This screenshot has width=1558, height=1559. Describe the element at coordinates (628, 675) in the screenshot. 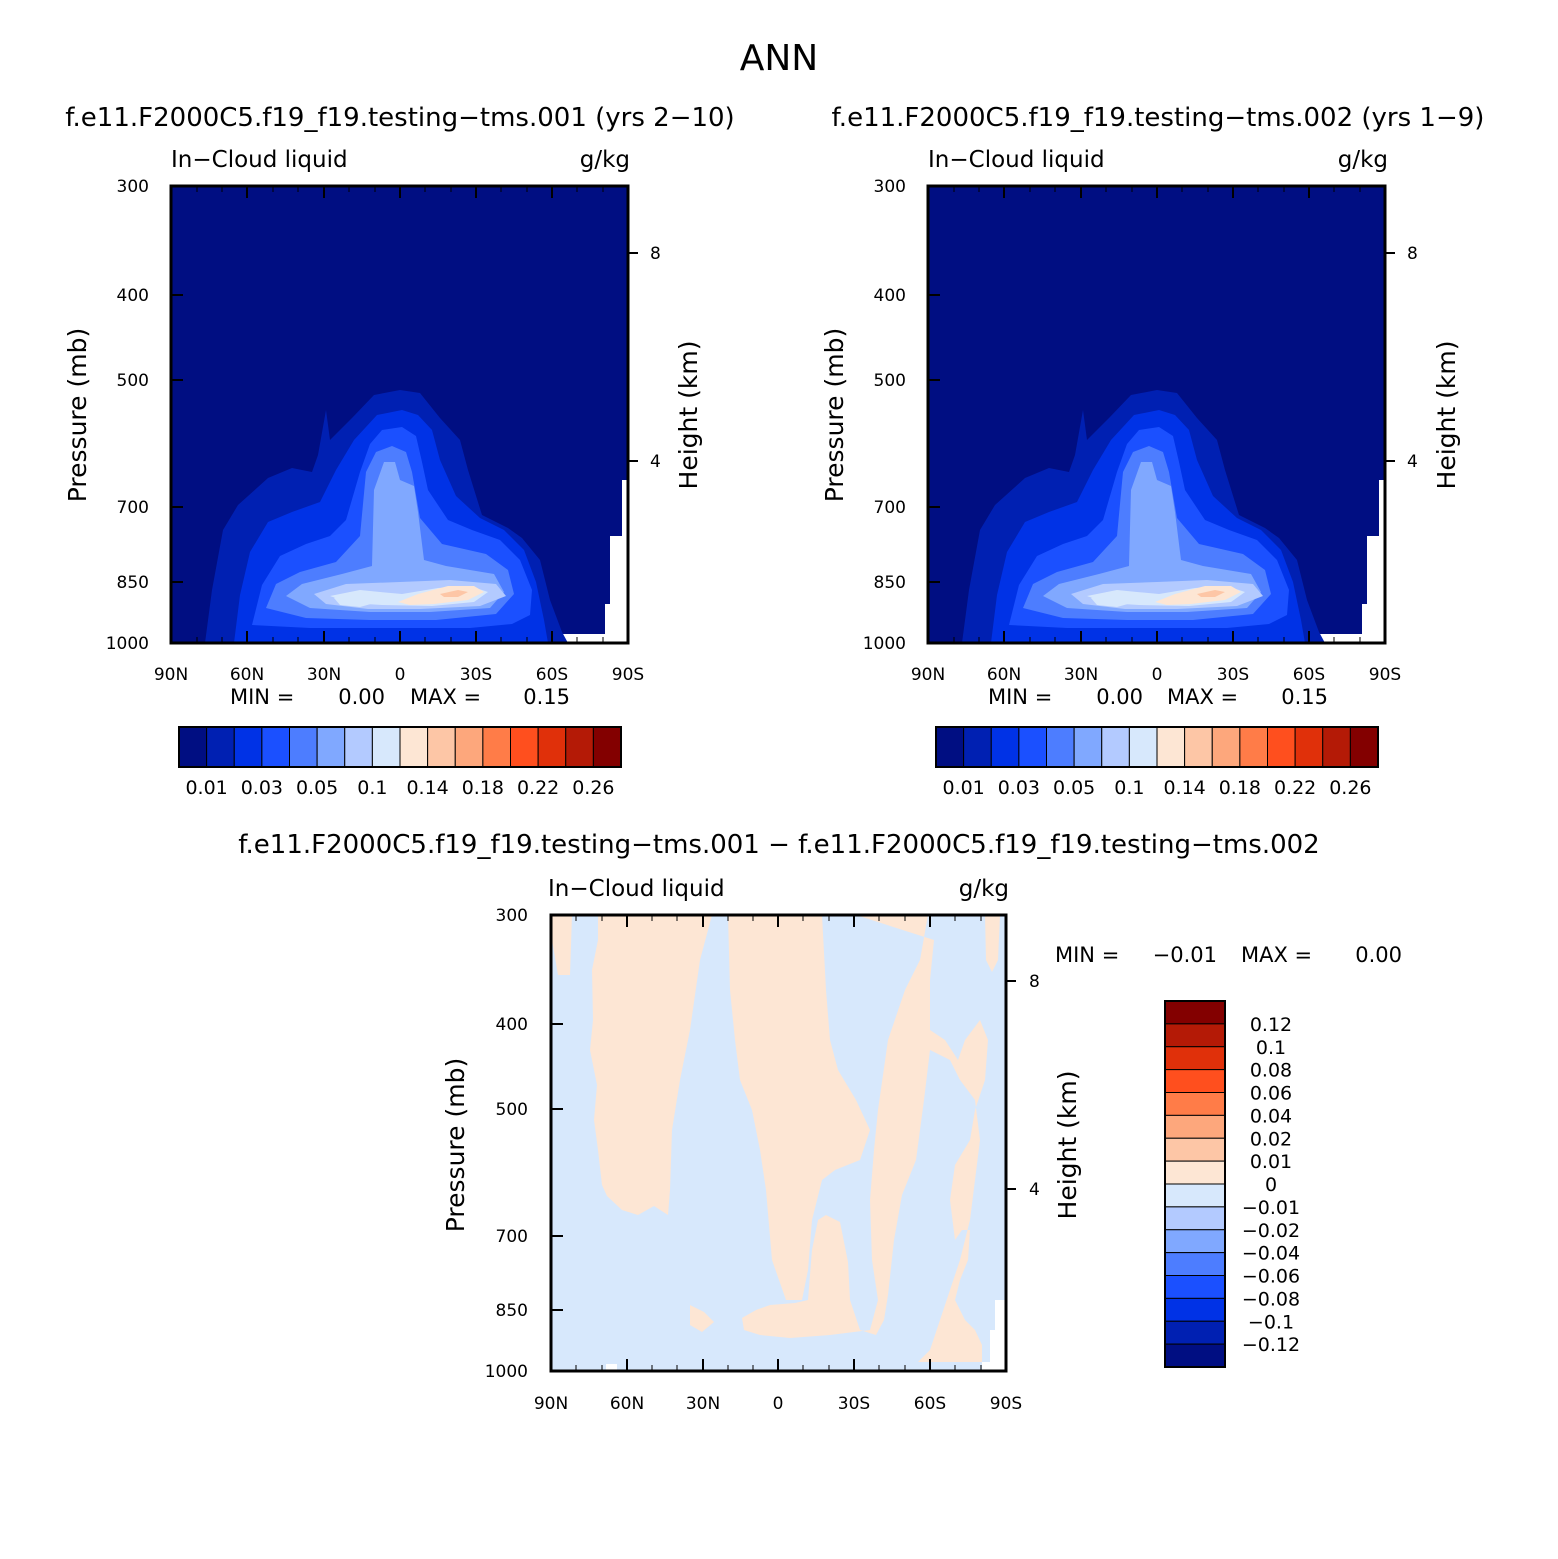

I see `panel1-lat-label: 90S` at that location.